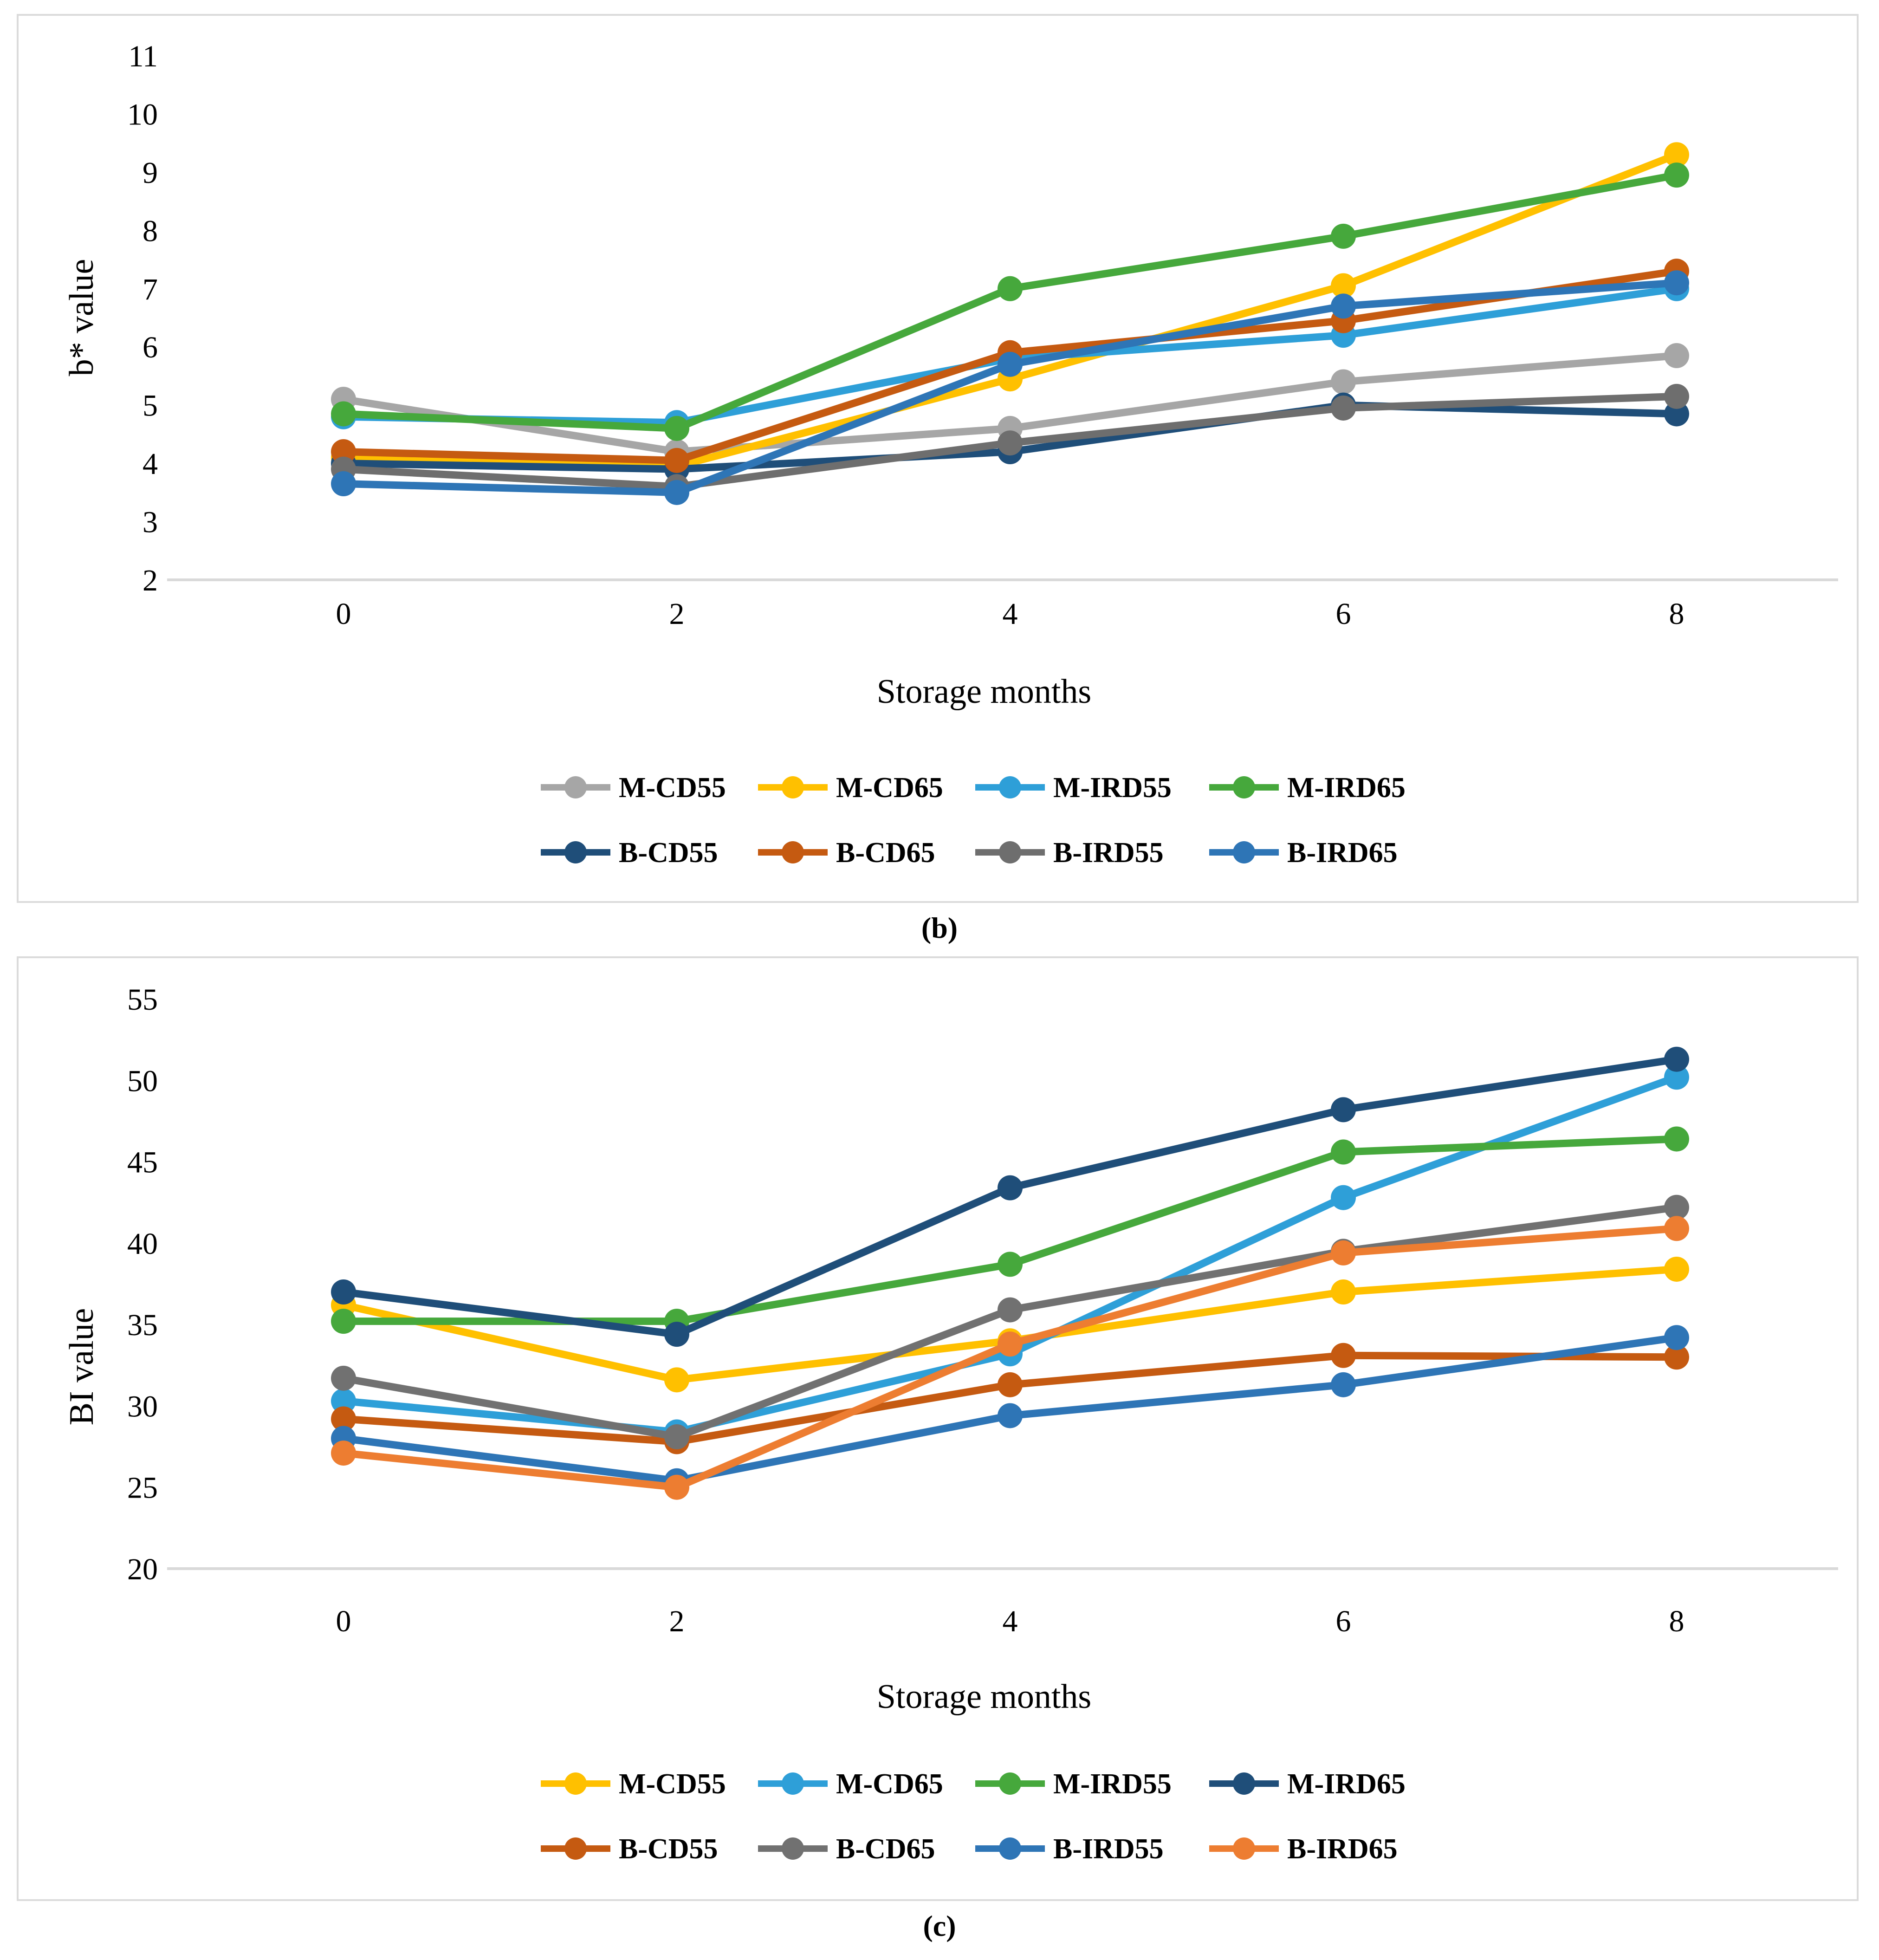 The width and height of the screenshot is (1879, 1960). I want to click on y-tick-label: 6, so click(150, 347).